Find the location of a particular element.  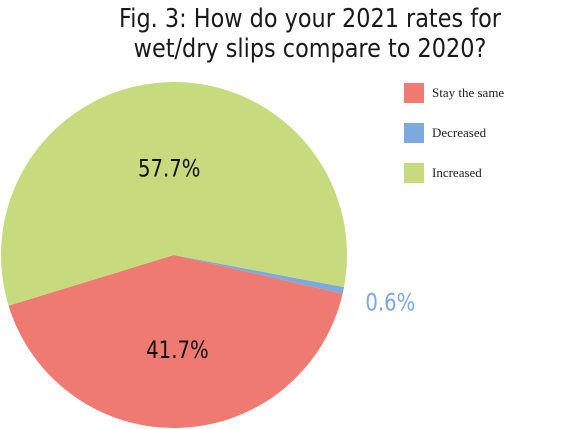

legend-swatch-increased is located at coordinates (414, 173).